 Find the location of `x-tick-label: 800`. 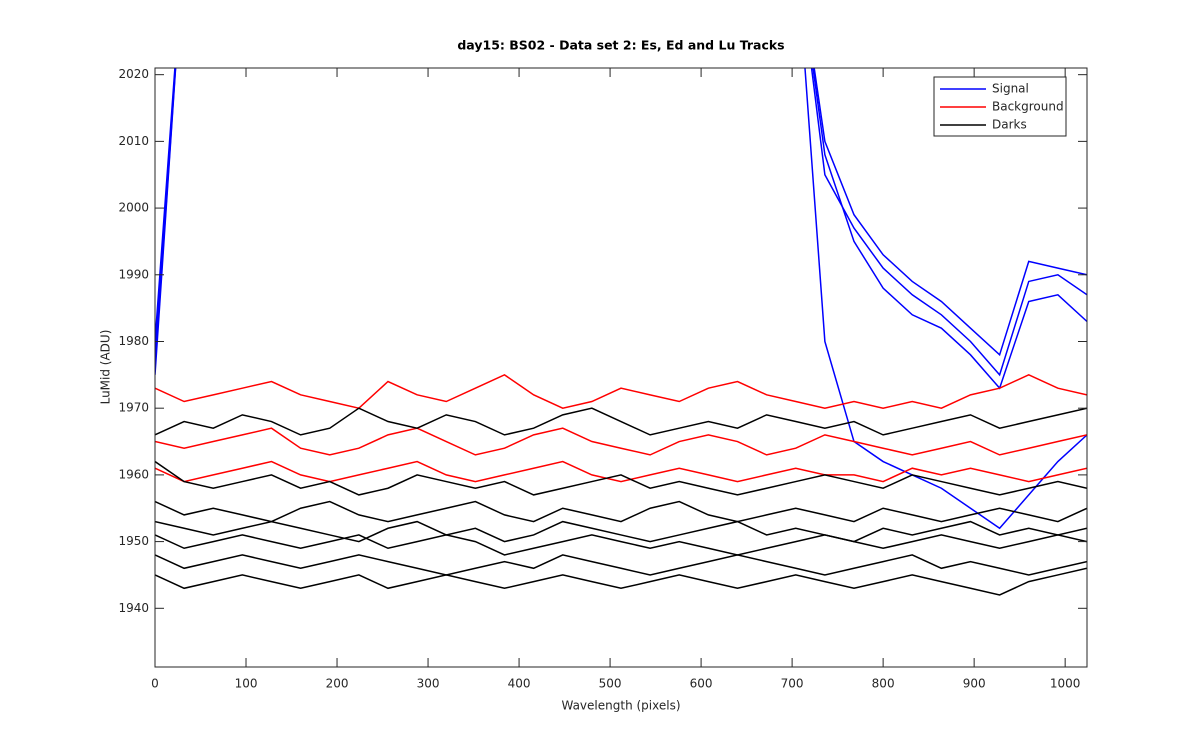

x-tick-label: 800 is located at coordinates (883, 684).